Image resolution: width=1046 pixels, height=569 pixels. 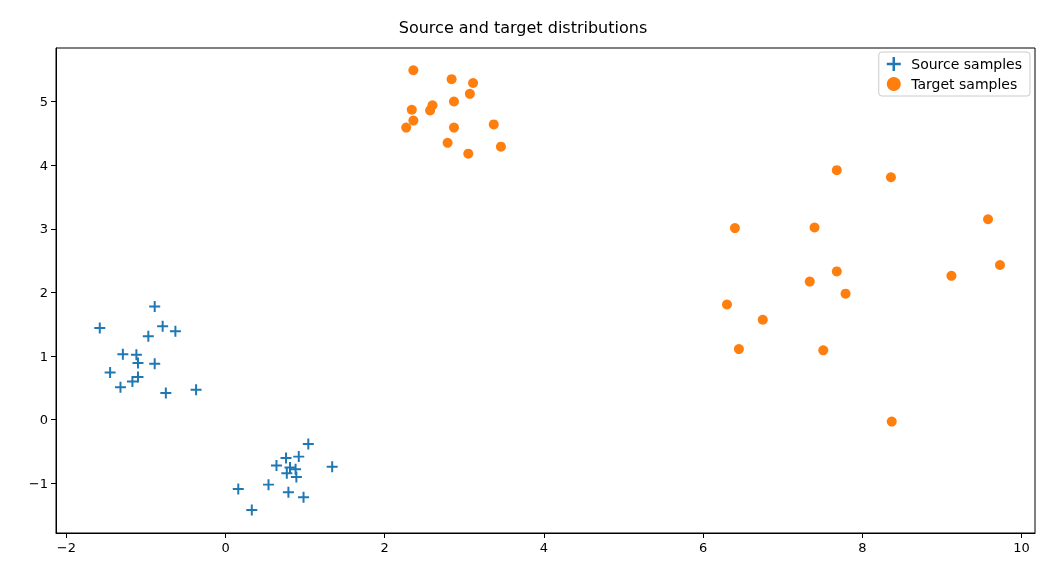 What do you see at coordinates (43, 292) in the screenshot?
I see `y-tick-label: 2` at bounding box center [43, 292].